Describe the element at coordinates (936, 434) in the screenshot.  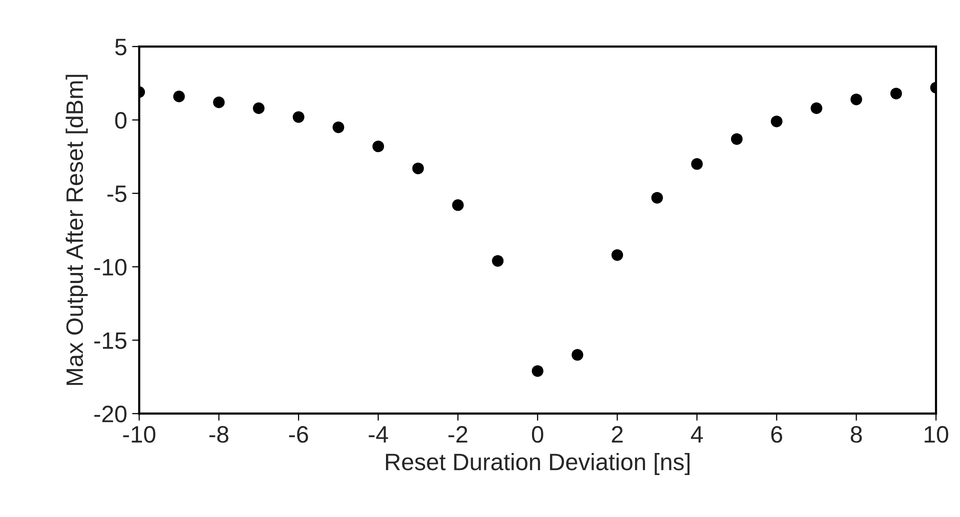
I see `x-tick-label: 10` at that location.